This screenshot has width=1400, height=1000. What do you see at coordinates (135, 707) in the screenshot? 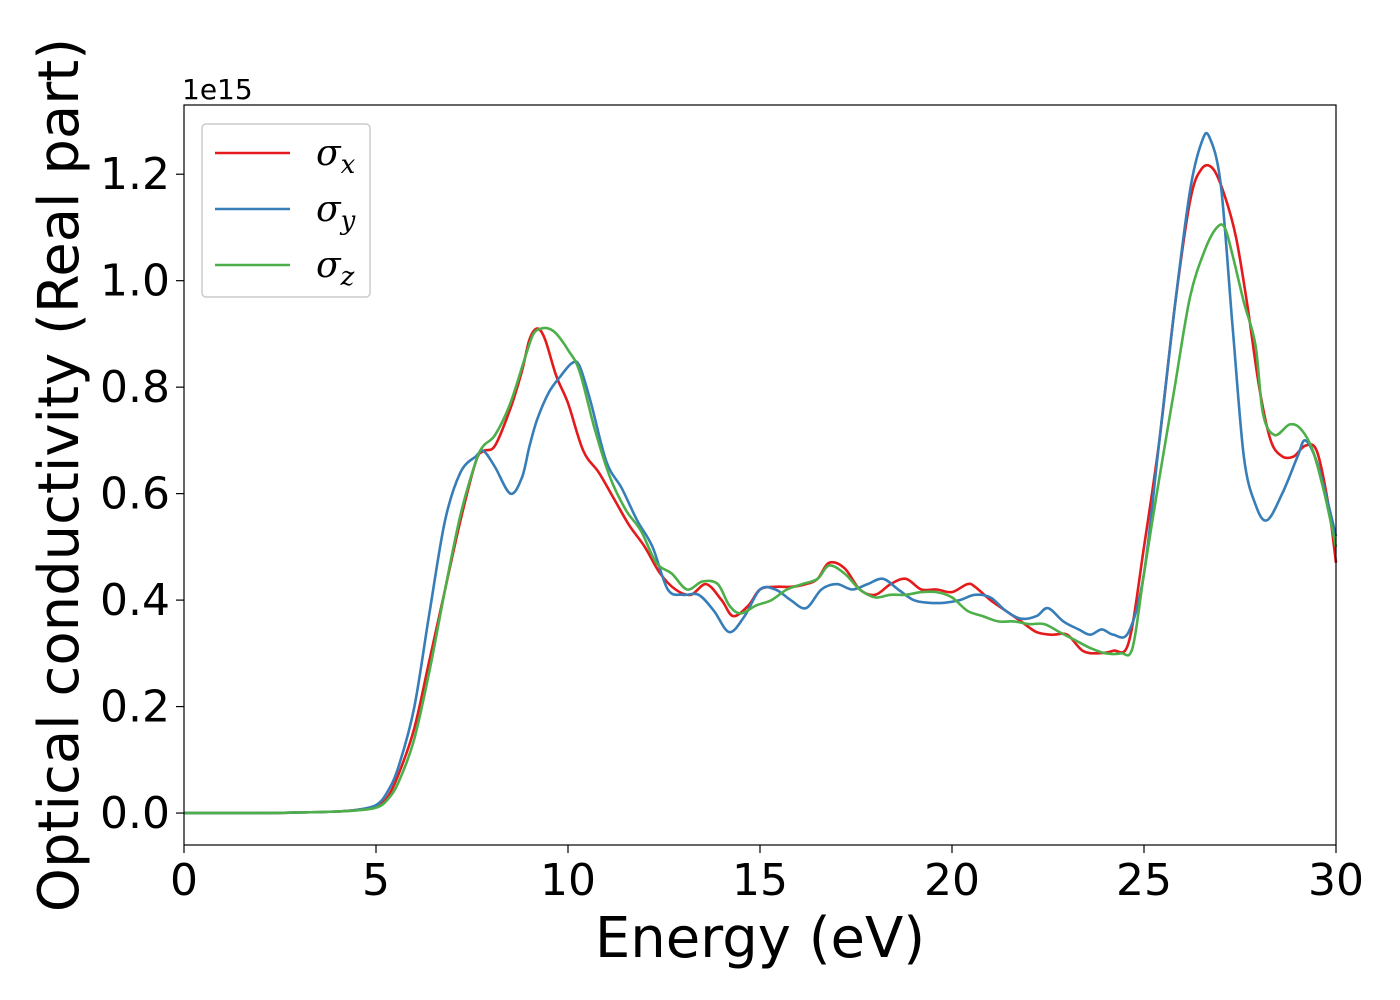
I see `y-tick-label: 0.2` at bounding box center [135, 707].